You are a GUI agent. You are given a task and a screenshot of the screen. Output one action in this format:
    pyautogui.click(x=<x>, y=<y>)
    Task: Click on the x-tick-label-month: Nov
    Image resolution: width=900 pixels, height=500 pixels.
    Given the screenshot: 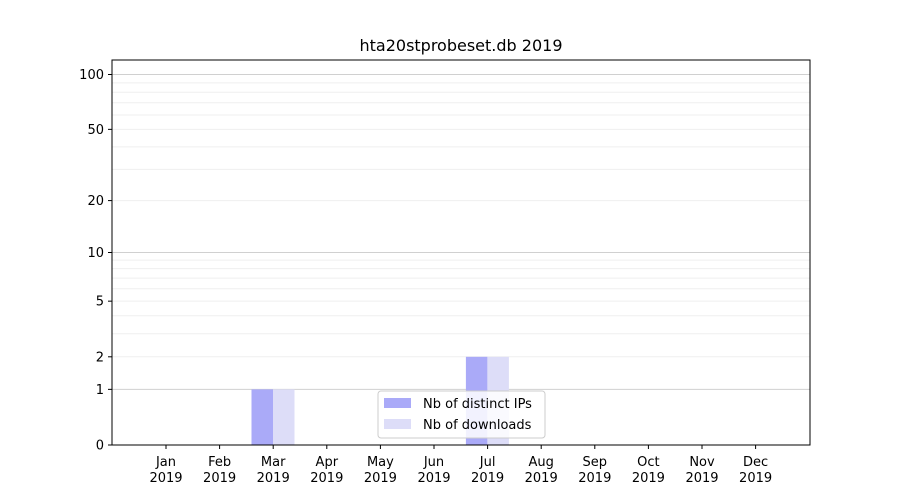 What is the action you would take?
    pyautogui.click(x=702, y=462)
    